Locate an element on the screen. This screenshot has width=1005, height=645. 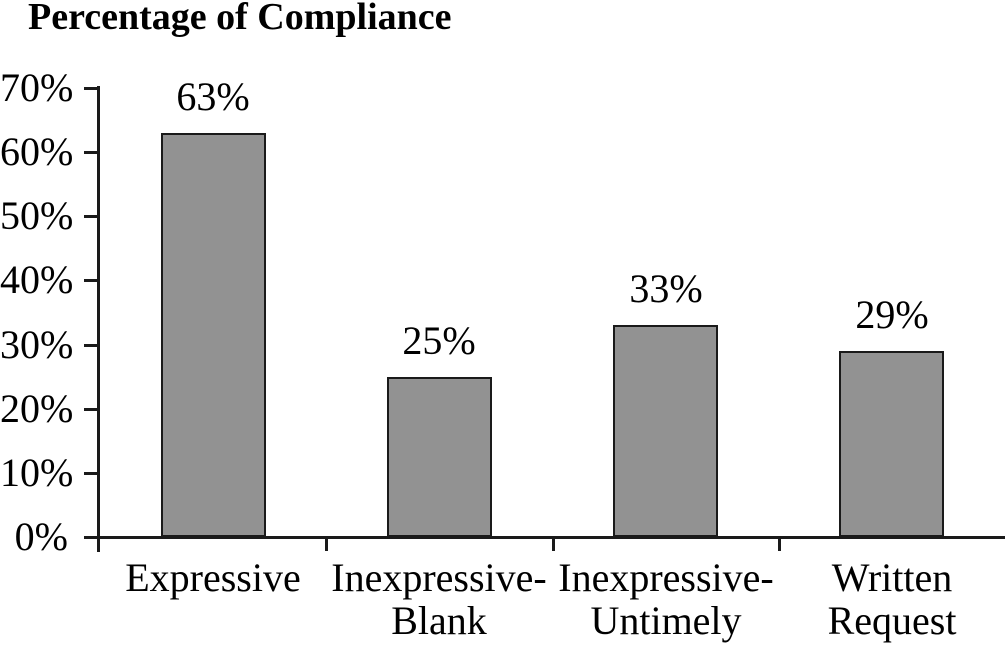
bar-value-label: 63% is located at coordinates (213, 96).